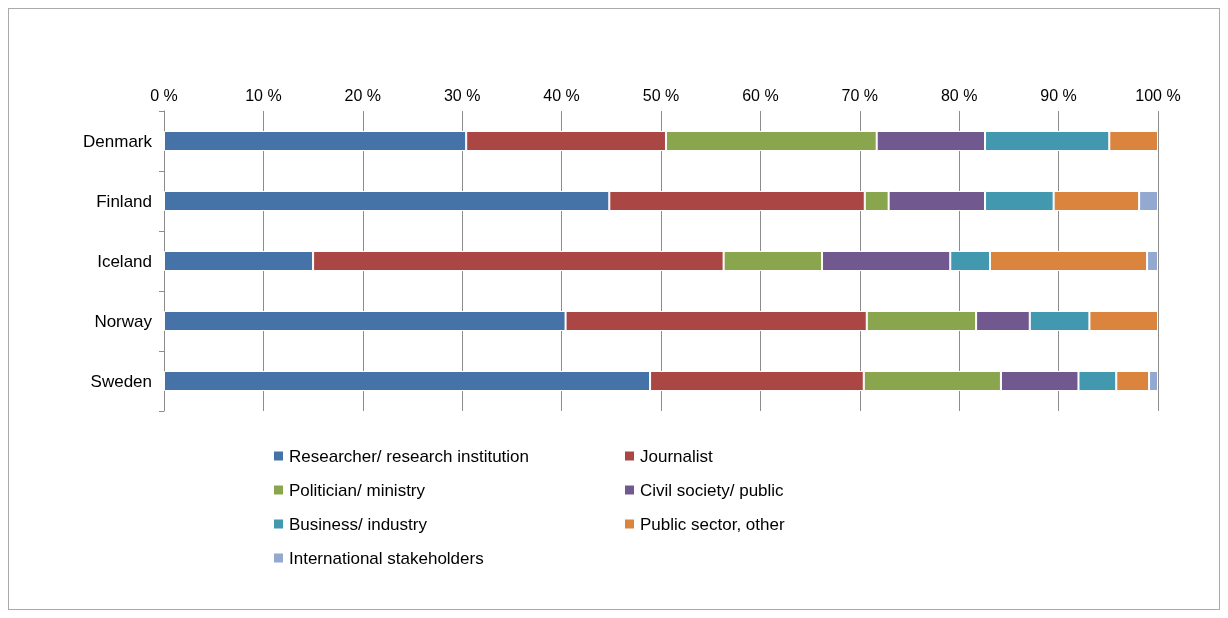 This screenshot has height=618, width=1228. What do you see at coordinates (677, 456) in the screenshot?
I see `legend-label: Journalist` at bounding box center [677, 456].